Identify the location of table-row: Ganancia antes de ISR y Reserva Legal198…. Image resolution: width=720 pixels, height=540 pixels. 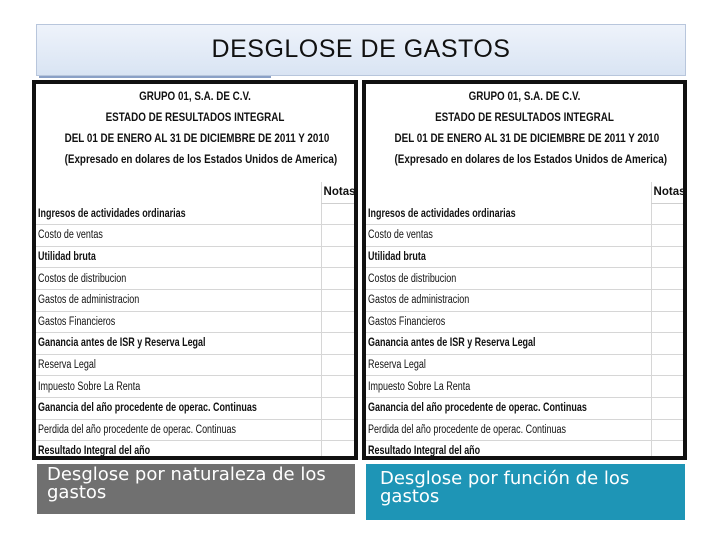
(195, 343).